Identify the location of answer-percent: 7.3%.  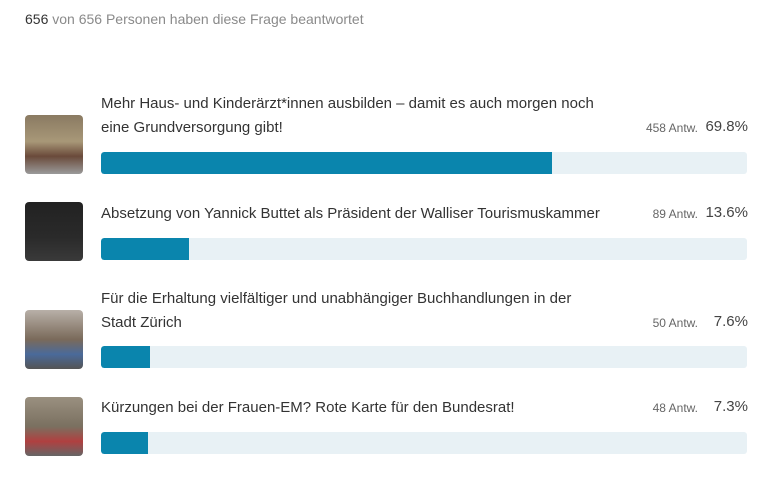
(730, 406).